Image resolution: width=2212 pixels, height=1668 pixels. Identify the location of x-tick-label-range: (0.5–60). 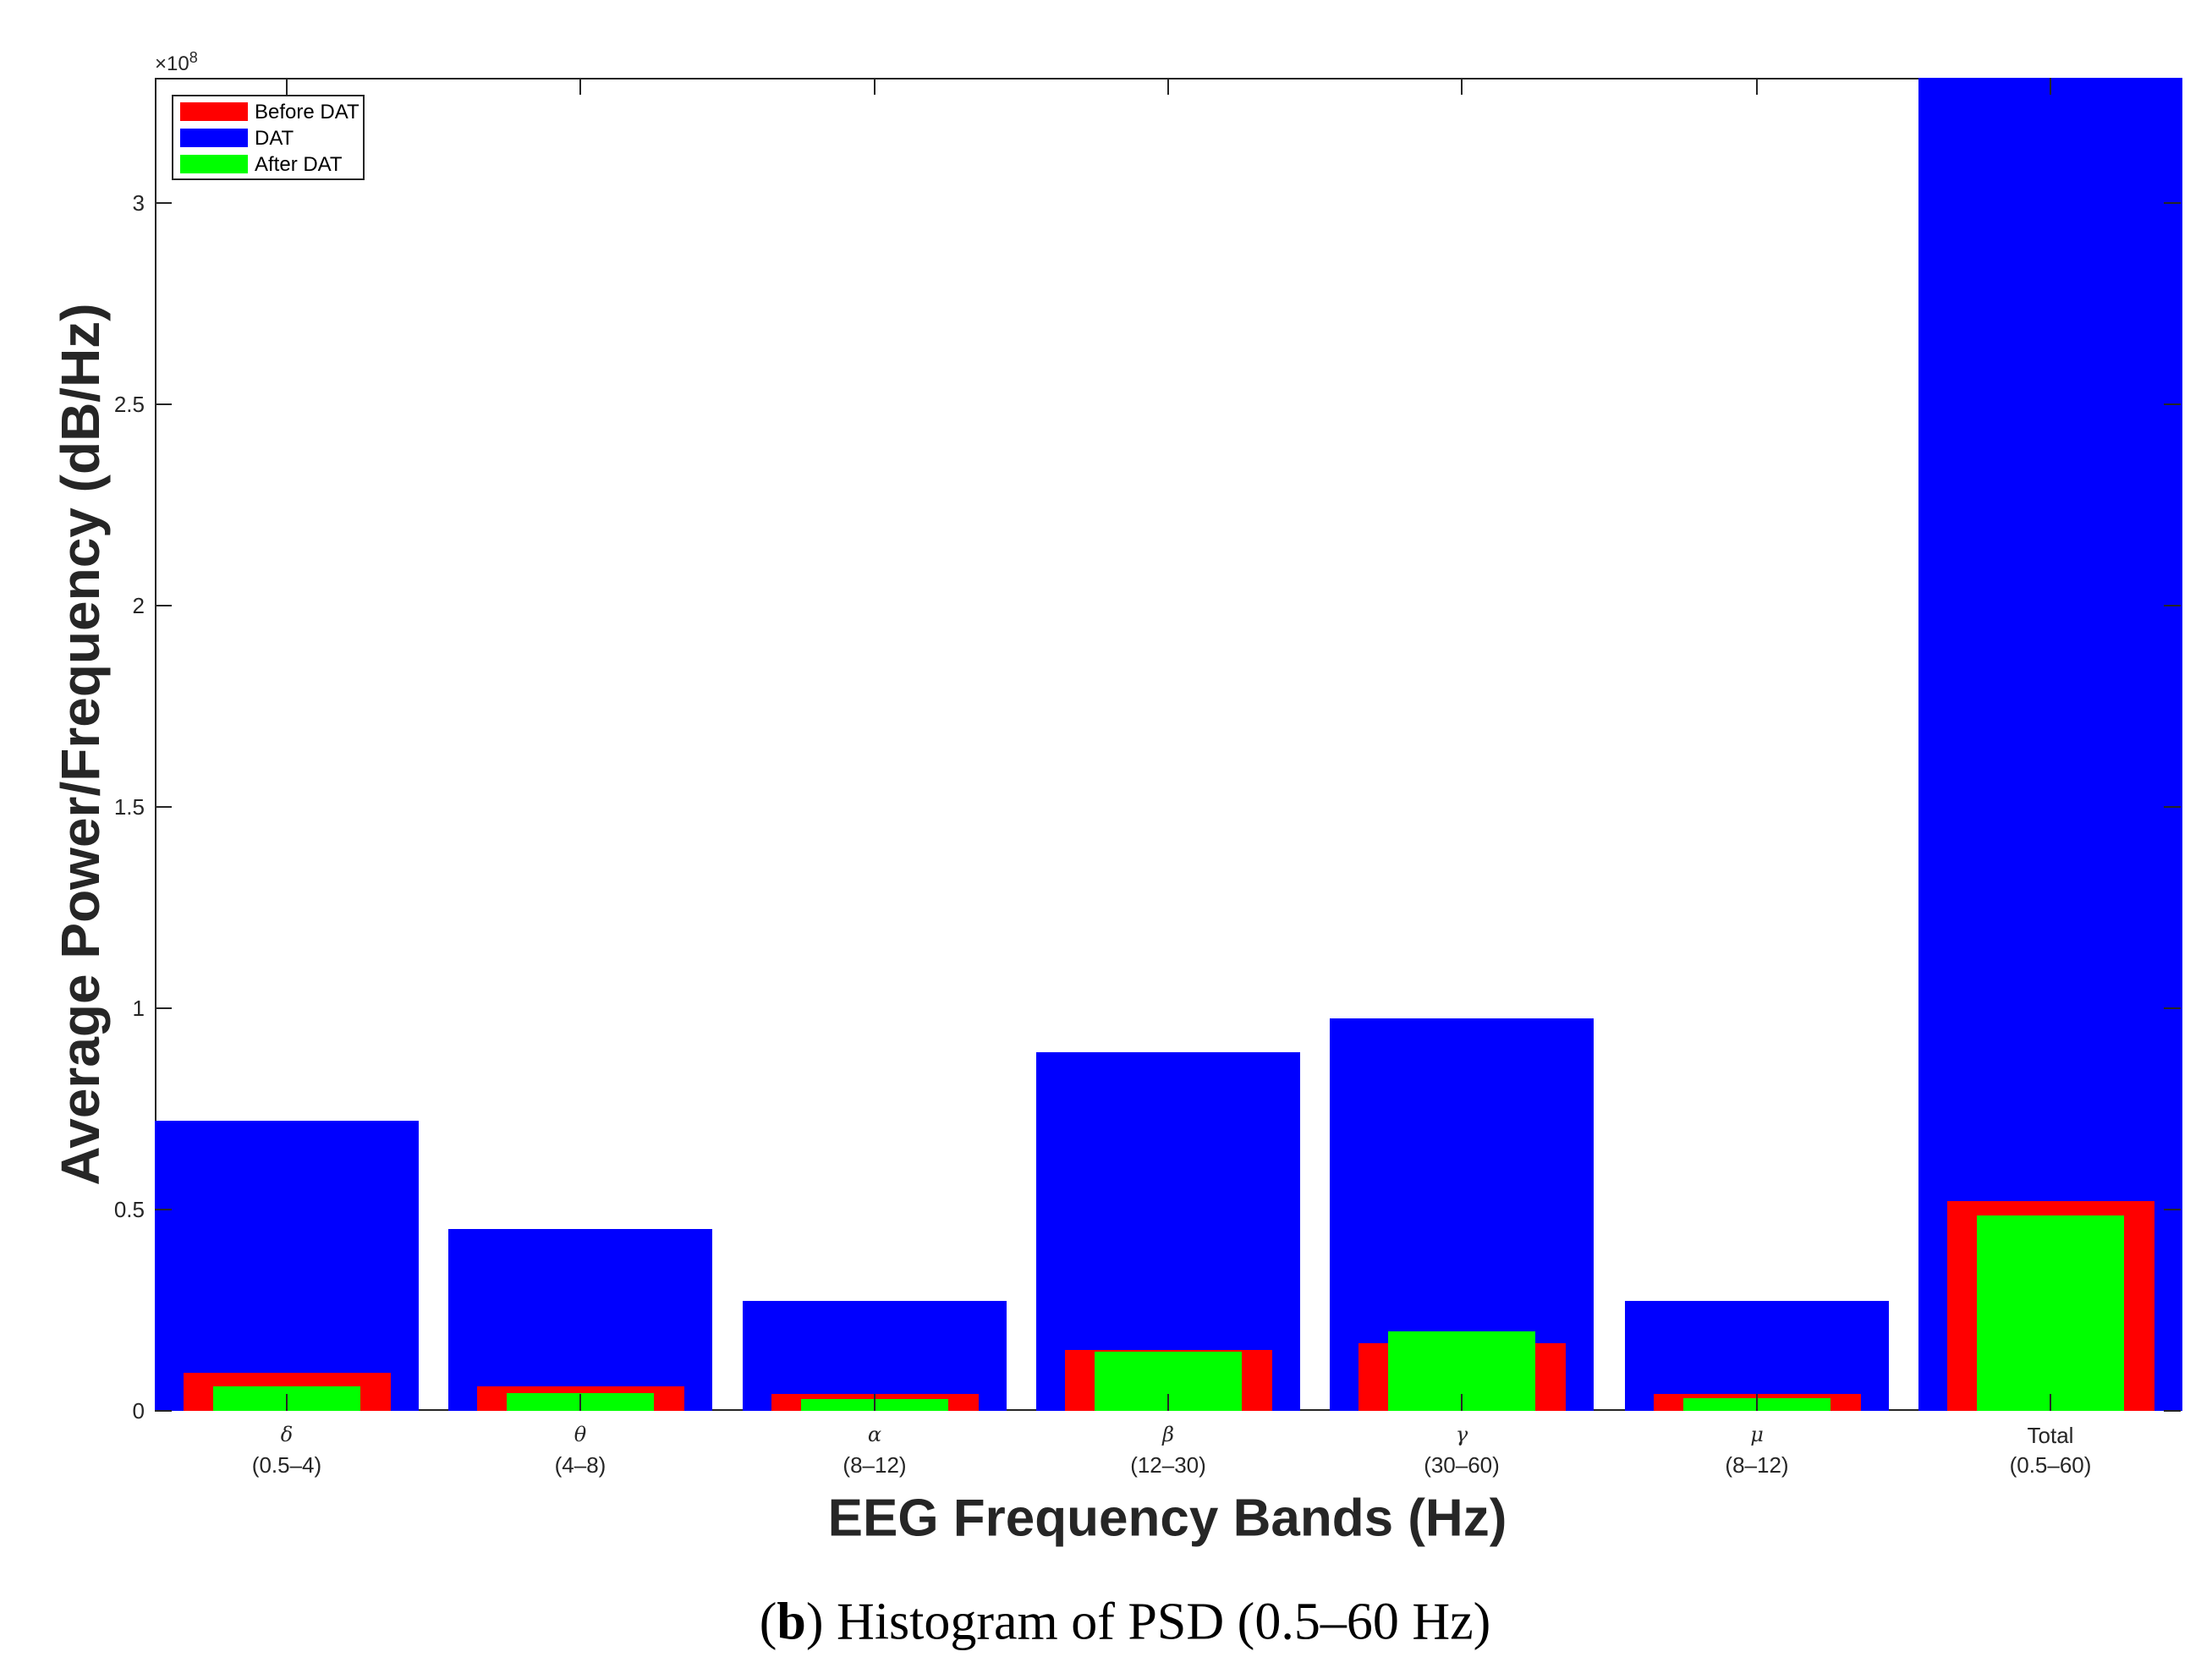
(2050, 1465).